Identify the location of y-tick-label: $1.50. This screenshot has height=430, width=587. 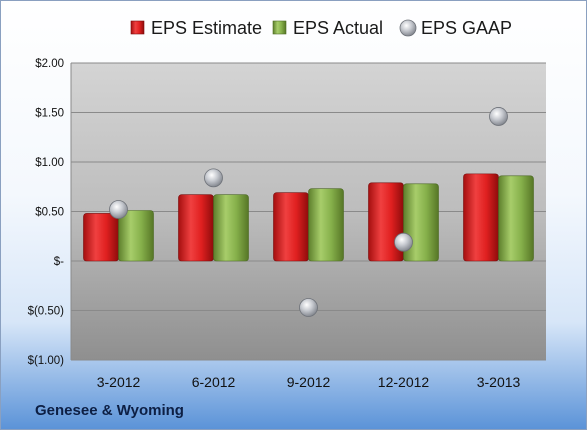
(49, 114).